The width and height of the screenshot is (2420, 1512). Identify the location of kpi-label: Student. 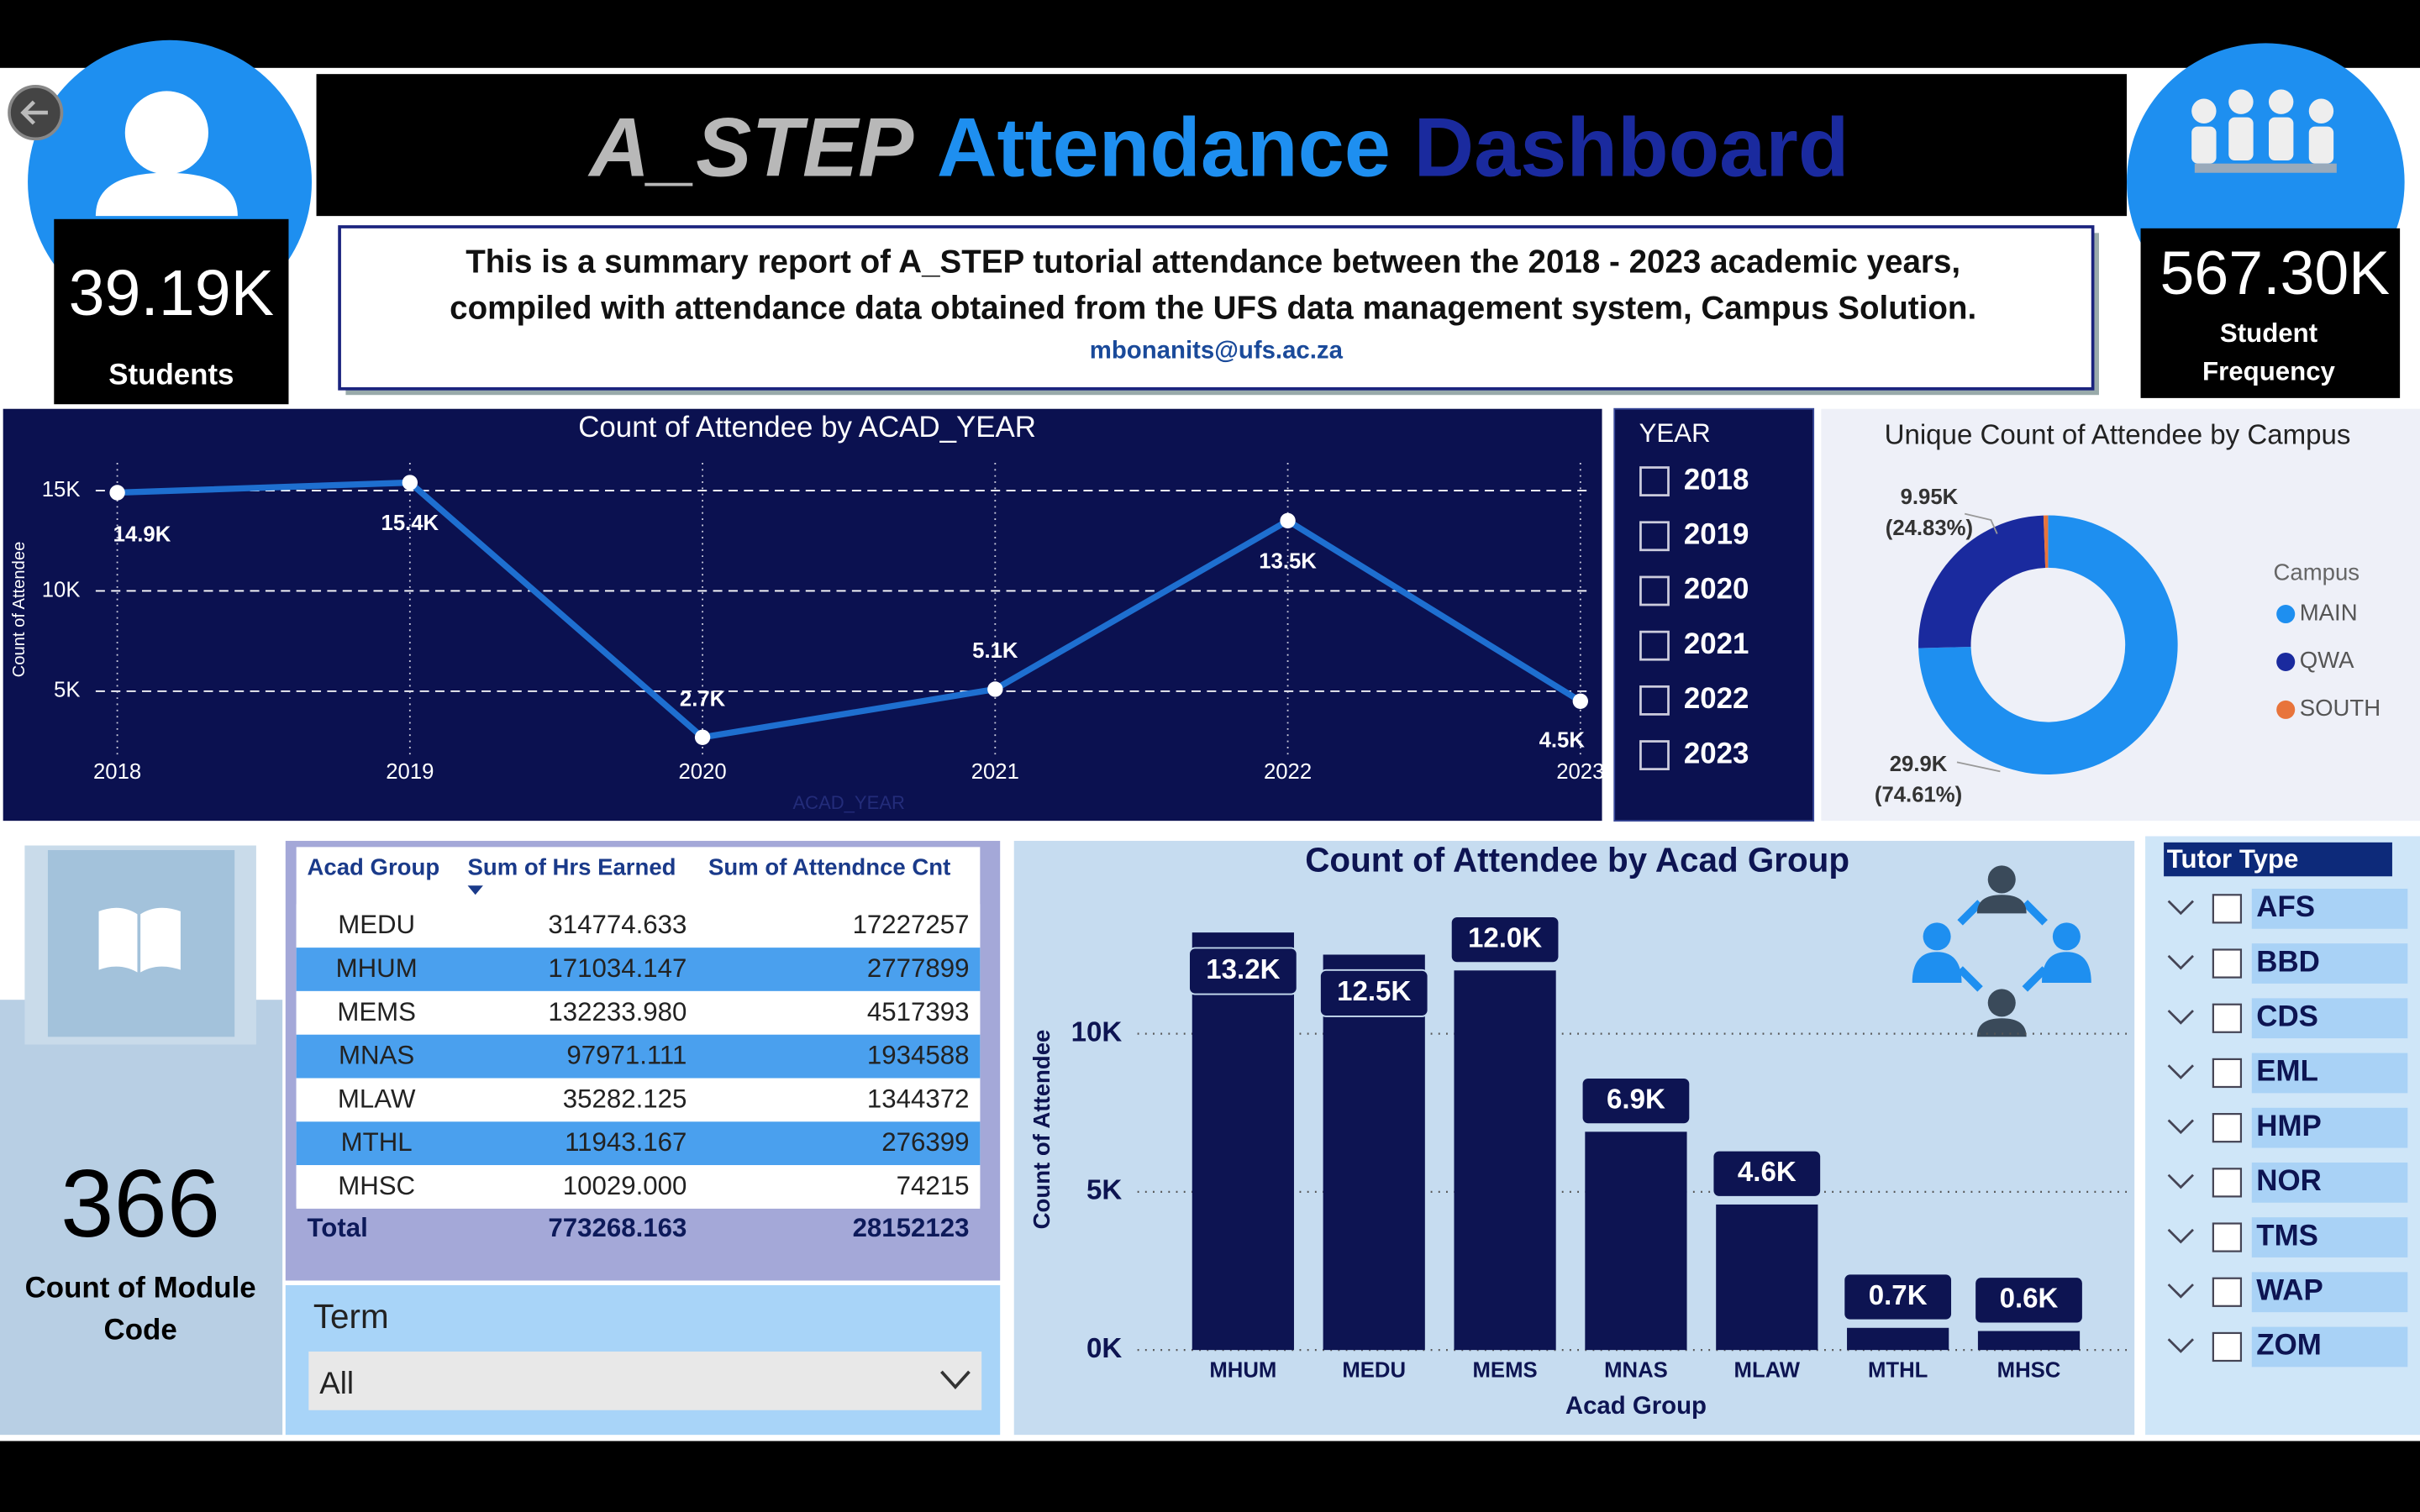
(2269, 333).